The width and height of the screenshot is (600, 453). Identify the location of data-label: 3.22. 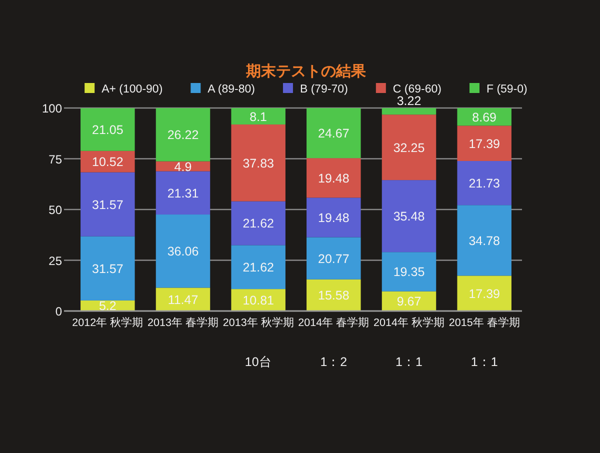
(409, 101).